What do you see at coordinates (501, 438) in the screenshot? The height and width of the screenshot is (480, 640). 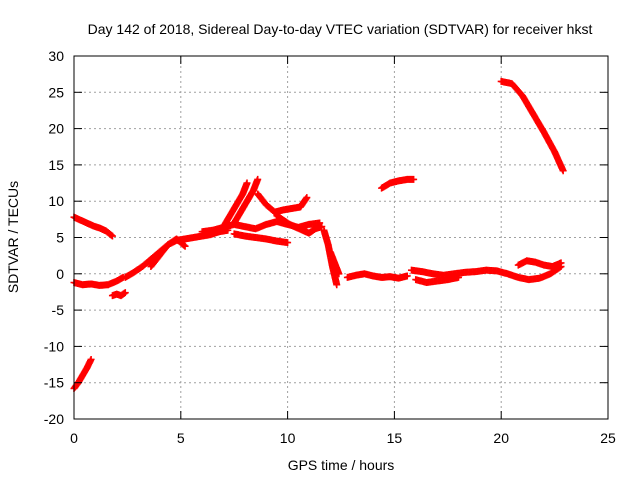 I see `x-tick-label: 20` at bounding box center [501, 438].